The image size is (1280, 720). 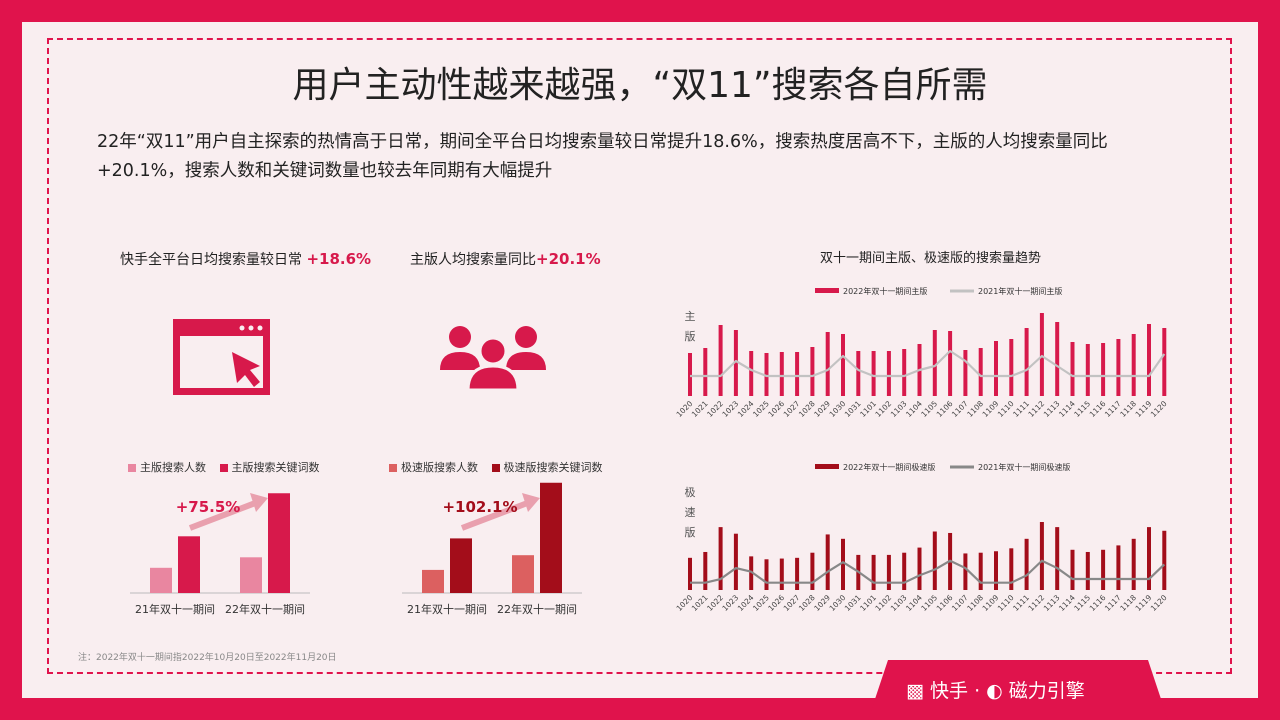 I want to click on tick-label: 1116, so click(x=1098, y=409).